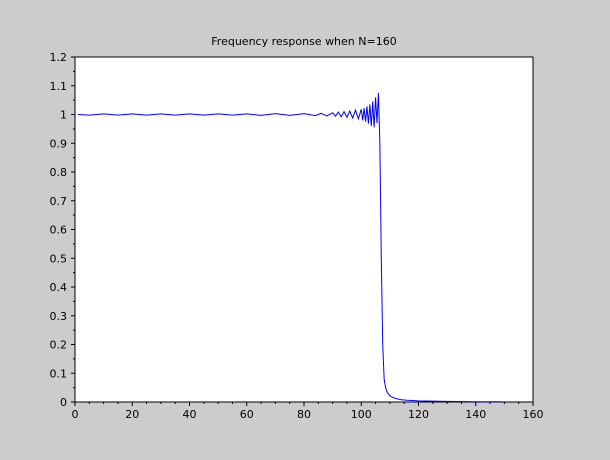  What do you see at coordinates (59, 86) in the screenshot?
I see `y-tick-label: 1.1` at bounding box center [59, 86].